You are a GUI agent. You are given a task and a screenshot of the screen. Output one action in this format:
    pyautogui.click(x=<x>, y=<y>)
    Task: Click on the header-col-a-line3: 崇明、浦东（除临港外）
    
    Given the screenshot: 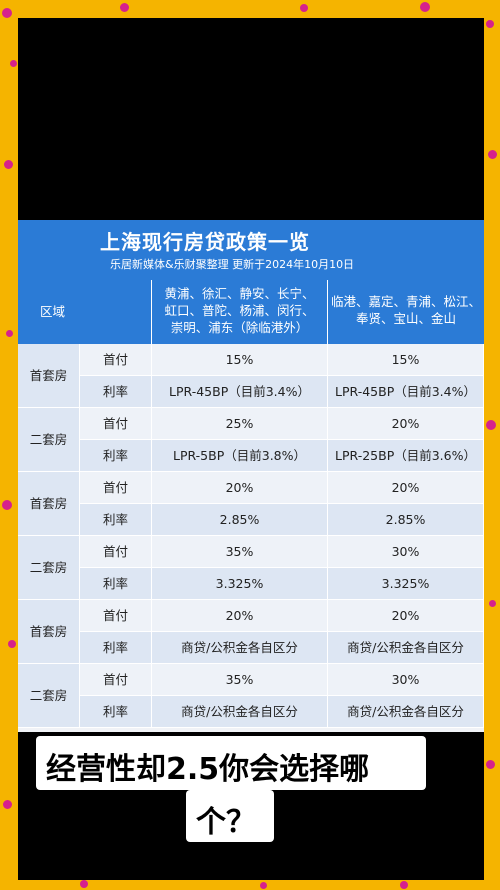 What is the action you would take?
    pyautogui.click(x=239, y=327)
    